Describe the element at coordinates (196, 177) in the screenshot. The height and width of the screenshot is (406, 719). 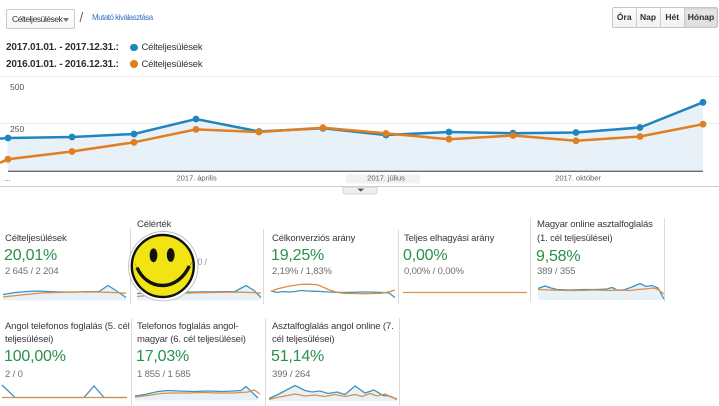
I see `svg-text: 2017. április` at that location.